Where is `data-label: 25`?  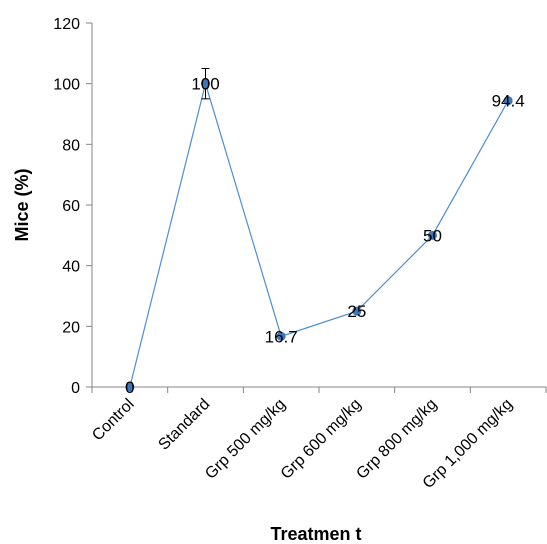 data-label: 25 is located at coordinates (356, 311).